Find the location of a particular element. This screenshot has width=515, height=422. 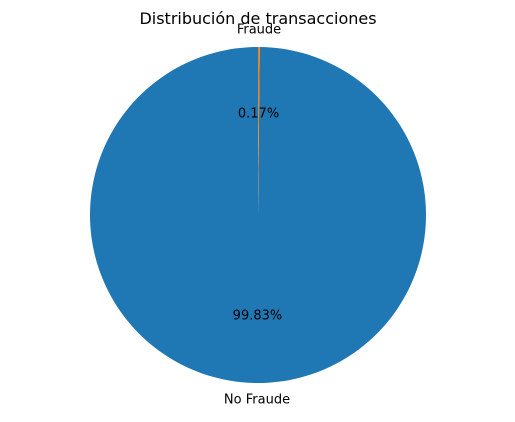

category-label-fraude: Fraude is located at coordinates (259, 30).